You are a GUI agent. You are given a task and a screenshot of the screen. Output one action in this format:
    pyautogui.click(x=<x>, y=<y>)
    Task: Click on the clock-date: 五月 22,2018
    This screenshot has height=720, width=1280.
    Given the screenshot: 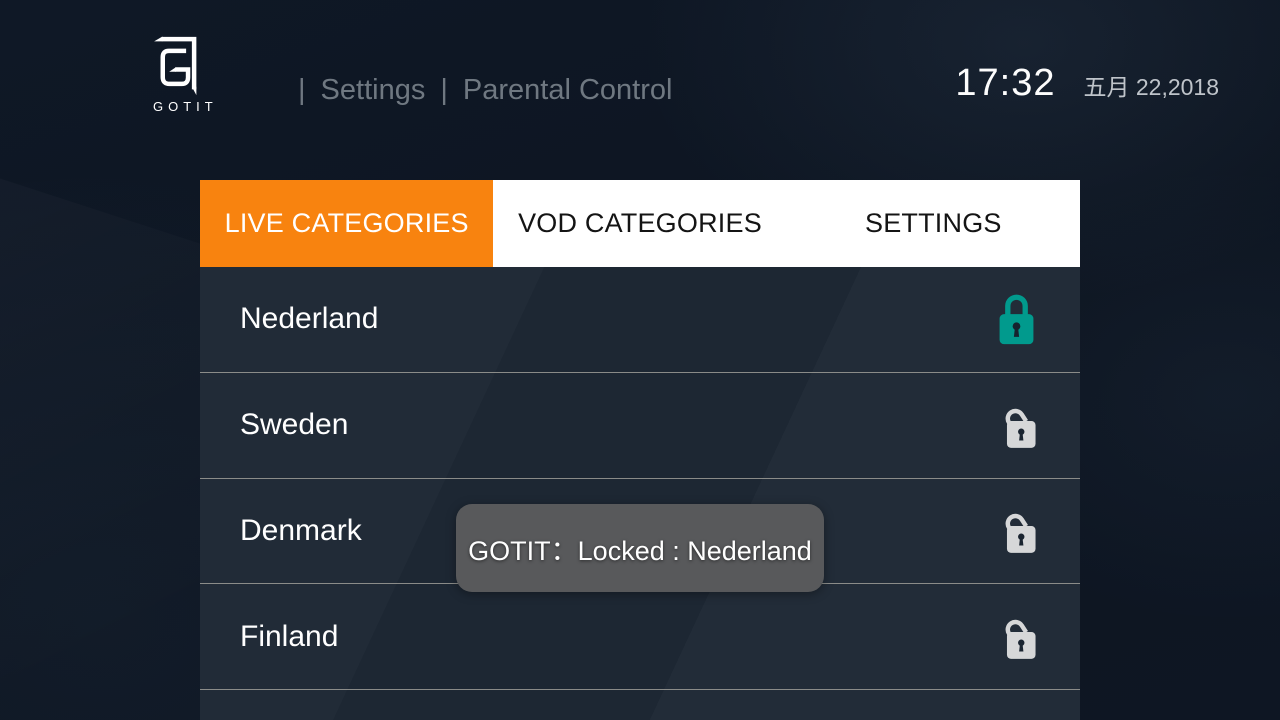 What is the action you would take?
    pyautogui.click(x=1151, y=87)
    